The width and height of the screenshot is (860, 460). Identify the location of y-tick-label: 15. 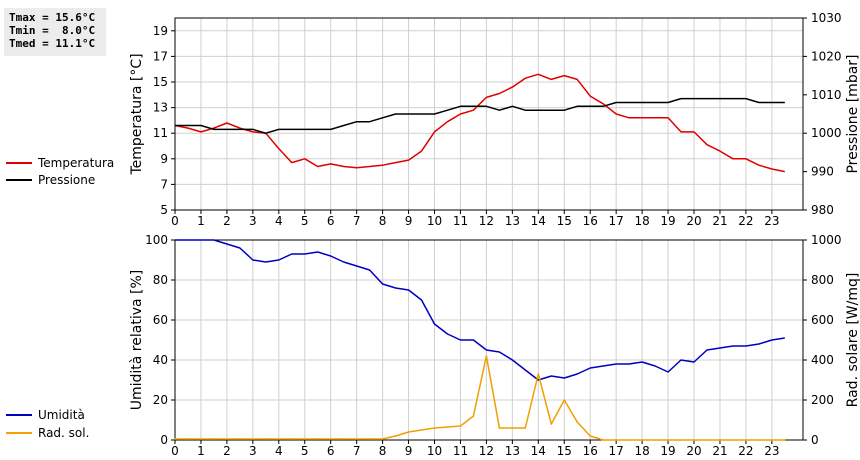
(160, 82).